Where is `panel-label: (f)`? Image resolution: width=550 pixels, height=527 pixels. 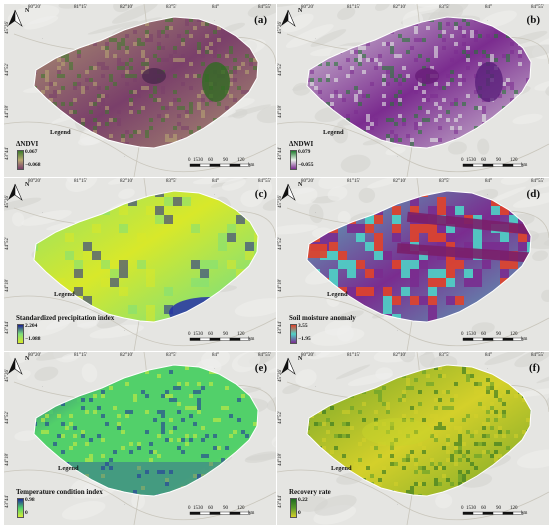
panel-label: (f) is located at coordinates (534, 368).